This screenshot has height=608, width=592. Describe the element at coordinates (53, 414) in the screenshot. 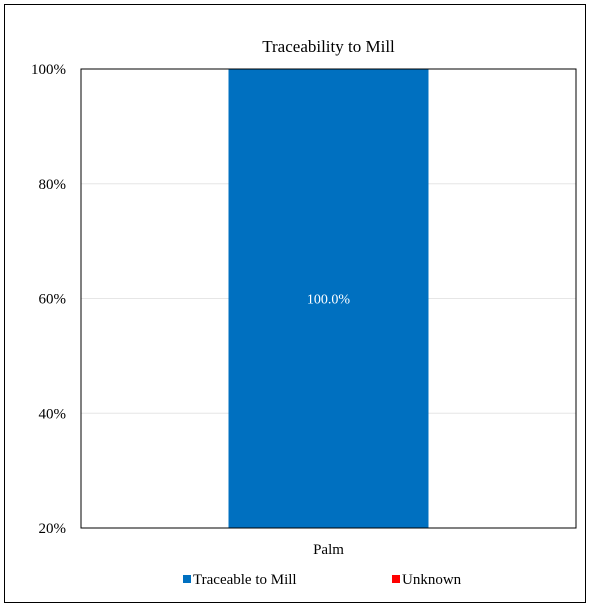

I see `y-tick-label: 40%` at that location.